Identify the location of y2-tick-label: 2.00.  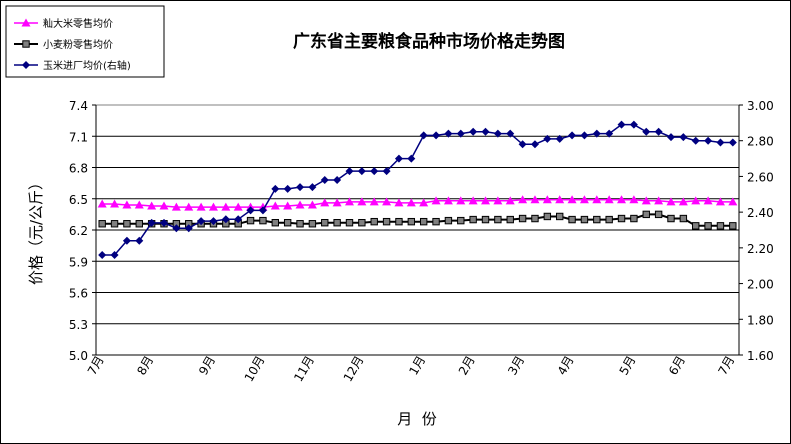
(760, 285).